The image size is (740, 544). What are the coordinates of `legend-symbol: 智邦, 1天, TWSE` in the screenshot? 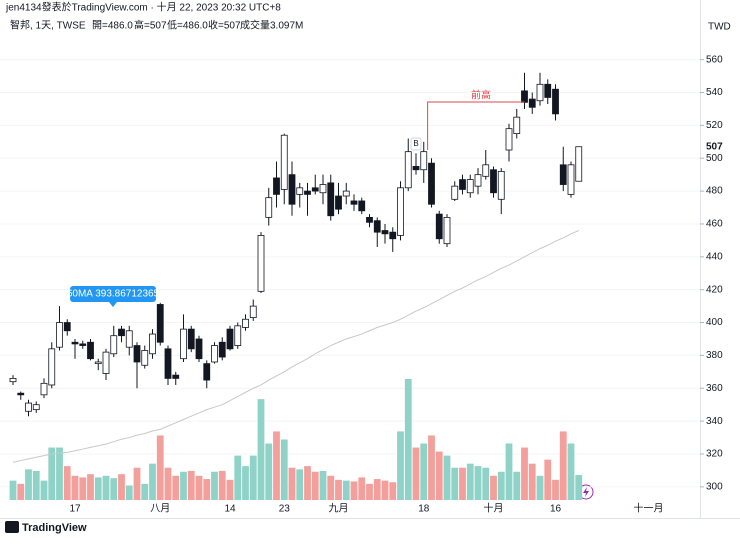 It's located at (48, 25).